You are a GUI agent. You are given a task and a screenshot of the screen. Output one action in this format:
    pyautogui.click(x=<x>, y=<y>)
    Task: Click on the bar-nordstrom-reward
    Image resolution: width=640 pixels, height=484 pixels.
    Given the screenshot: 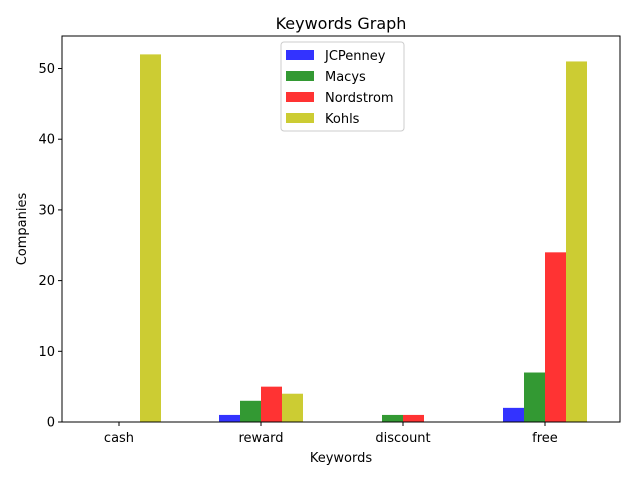 What is the action you would take?
    pyautogui.click(x=271, y=404)
    